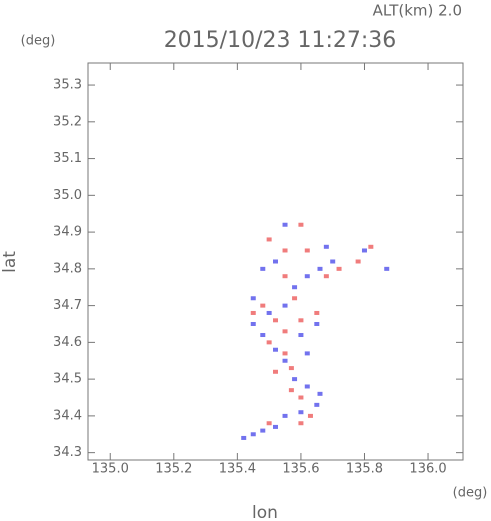  Describe the element at coordinates (67, 452) in the screenshot. I see `y-tick-label: 34.3` at that location.